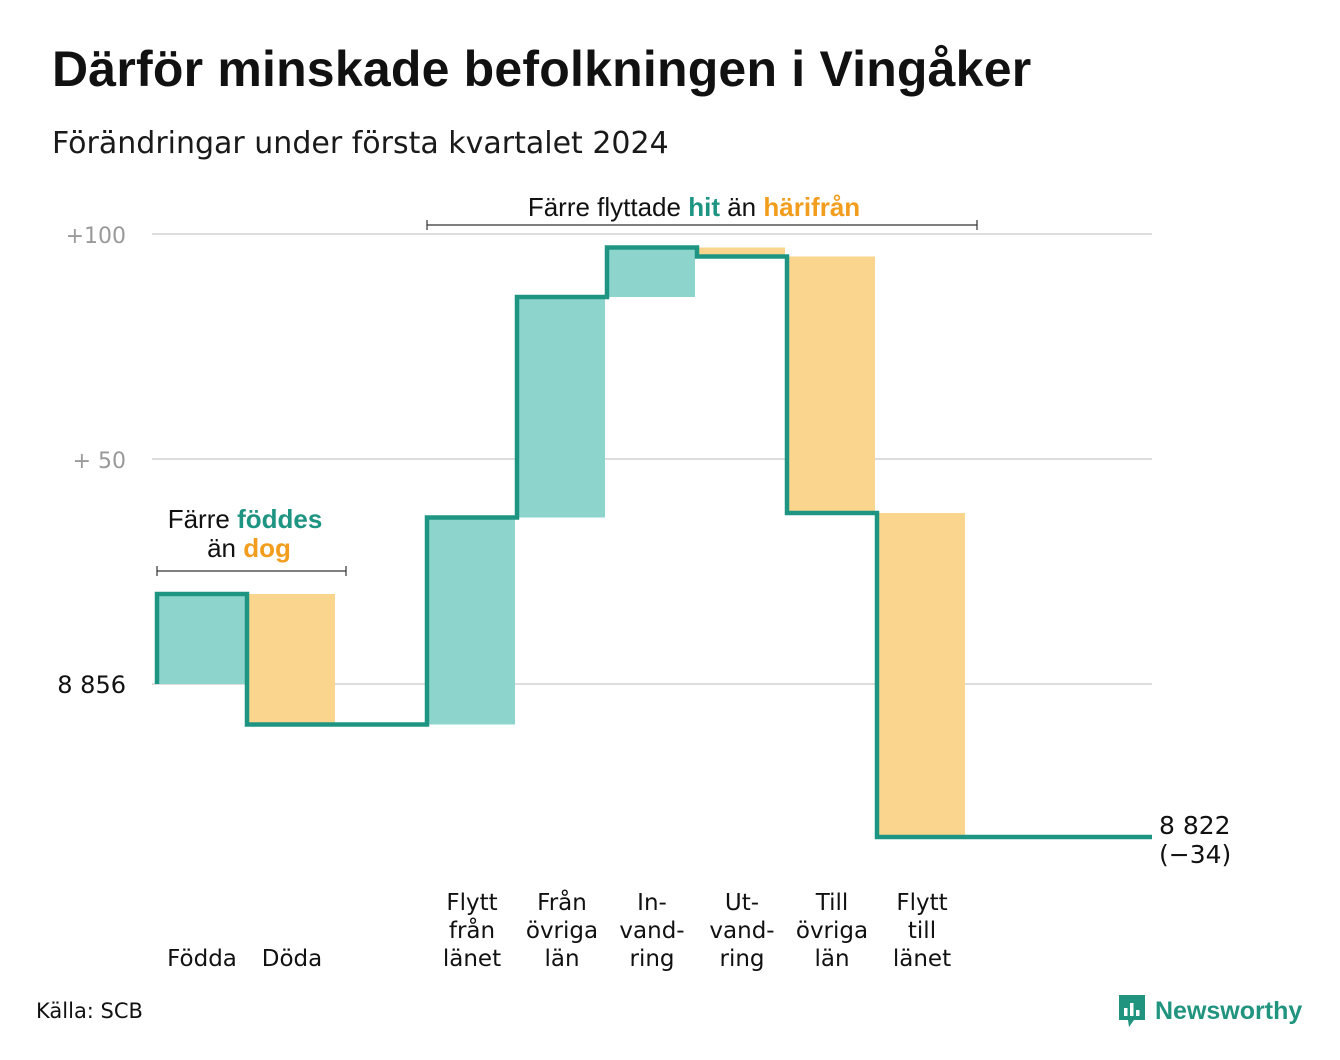 The height and width of the screenshot is (1060, 1340). I want to click on x-tick-label: Ut-, so click(742, 903).